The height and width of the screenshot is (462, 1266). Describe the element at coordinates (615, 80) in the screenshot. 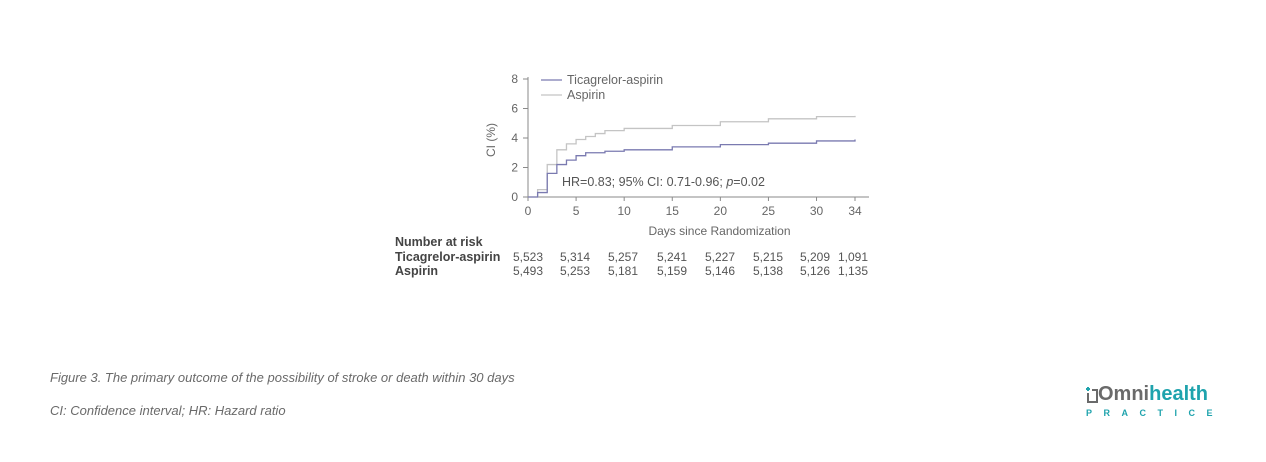

I see `legend-label: Ticagrelor-aspirin` at that location.